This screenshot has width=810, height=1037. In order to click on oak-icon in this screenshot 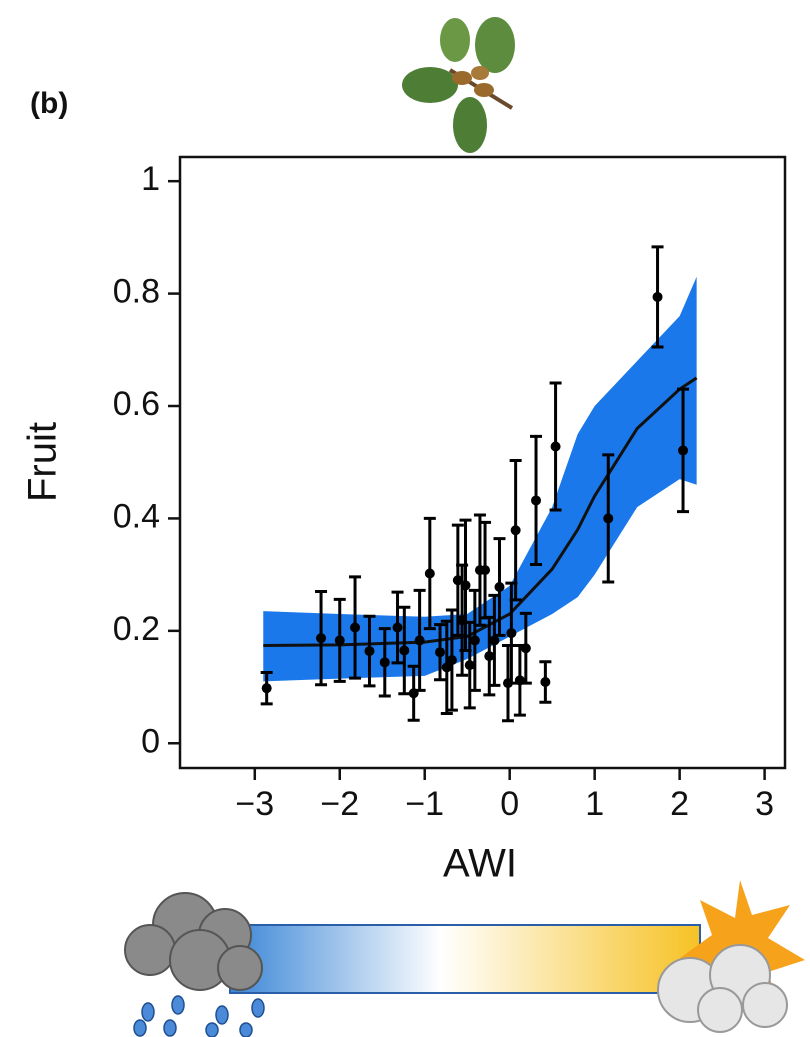, I will do `click(458, 85)`.